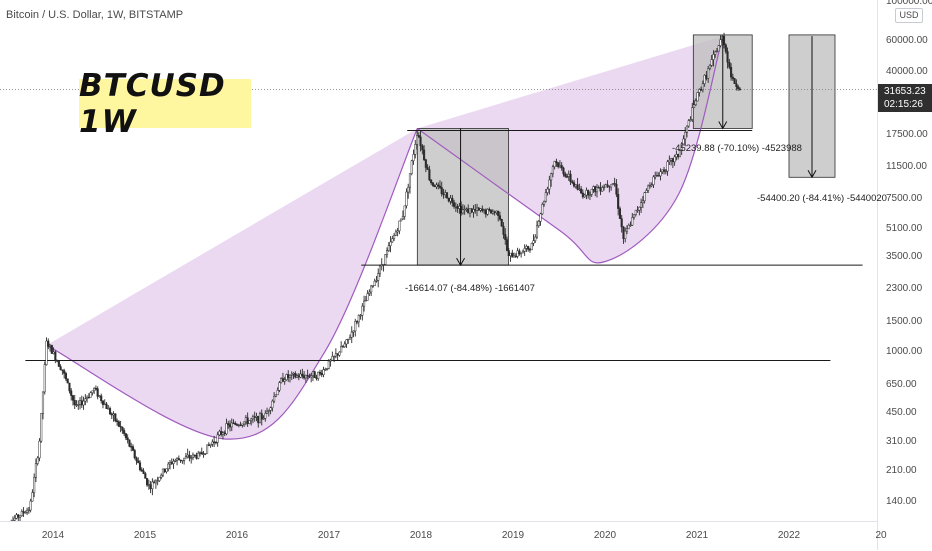 Image resolution: width=932 pixels, height=551 pixels. What do you see at coordinates (905, 91) in the screenshot?
I see `last-price-value: 31653.23` at bounding box center [905, 91].